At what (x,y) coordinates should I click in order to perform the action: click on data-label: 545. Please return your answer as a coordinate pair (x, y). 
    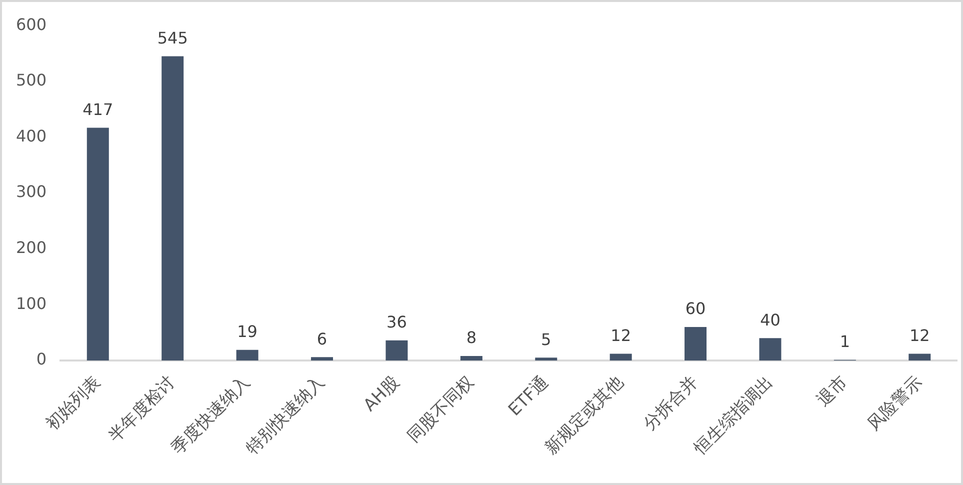
    Looking at the image, I should click on (172, 38).